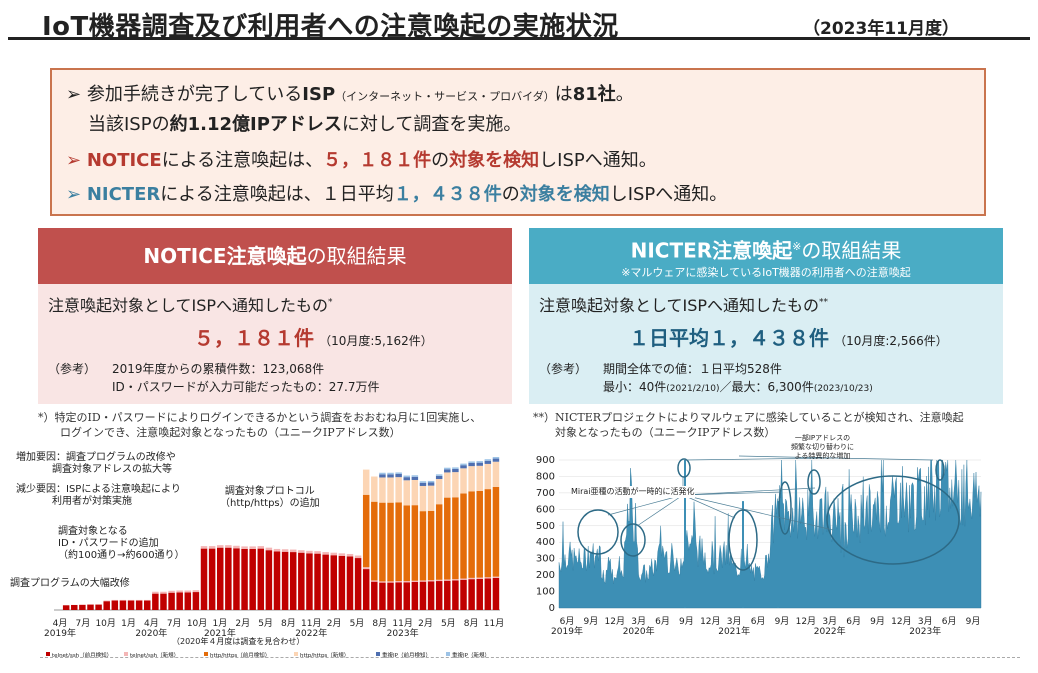 The height and width of the screenshot is (673, 1038). What do you see at coordinates (563, 369) in the screenshot?
I see `nicter-ref-label: （参考）` at bounding box center [563, 369].